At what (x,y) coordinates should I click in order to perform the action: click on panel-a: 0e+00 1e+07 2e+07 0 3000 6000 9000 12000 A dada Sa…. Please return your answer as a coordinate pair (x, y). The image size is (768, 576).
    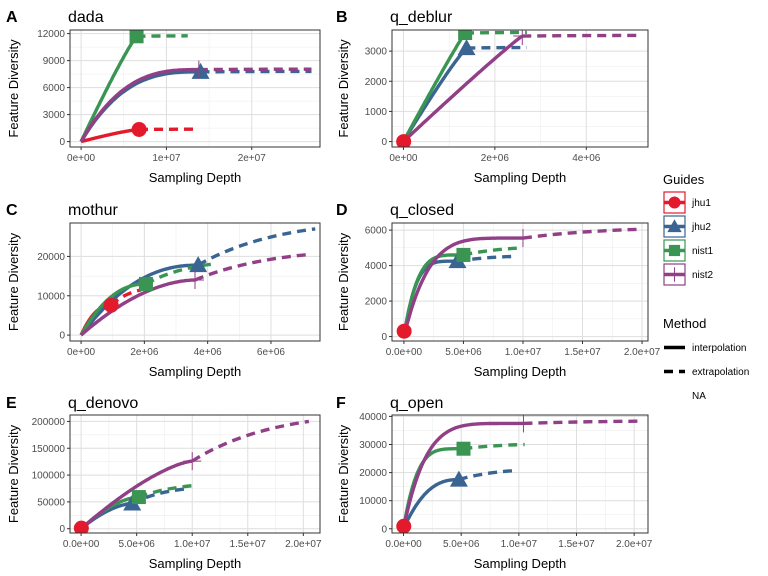
    Looking at the image, I should click on (163, 97).